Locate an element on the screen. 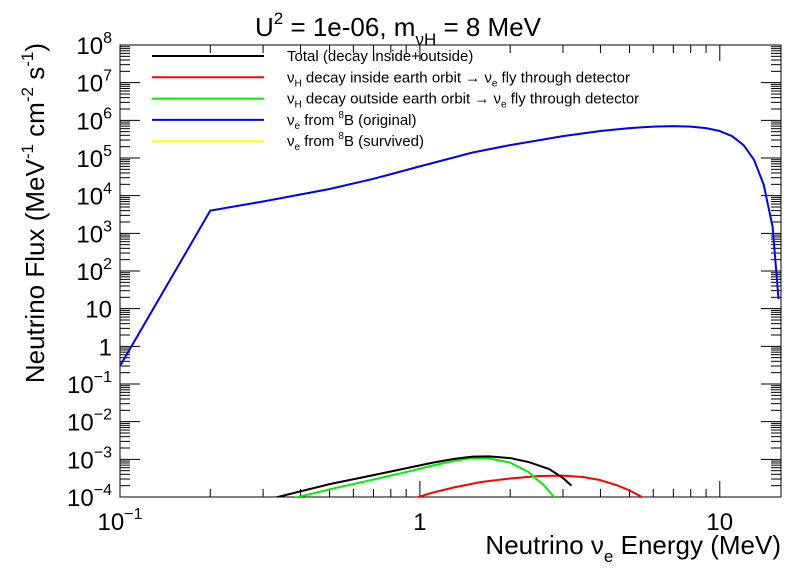 The image size is (796, 572). title-superscript: 2 is located at coordinates (278, 18).